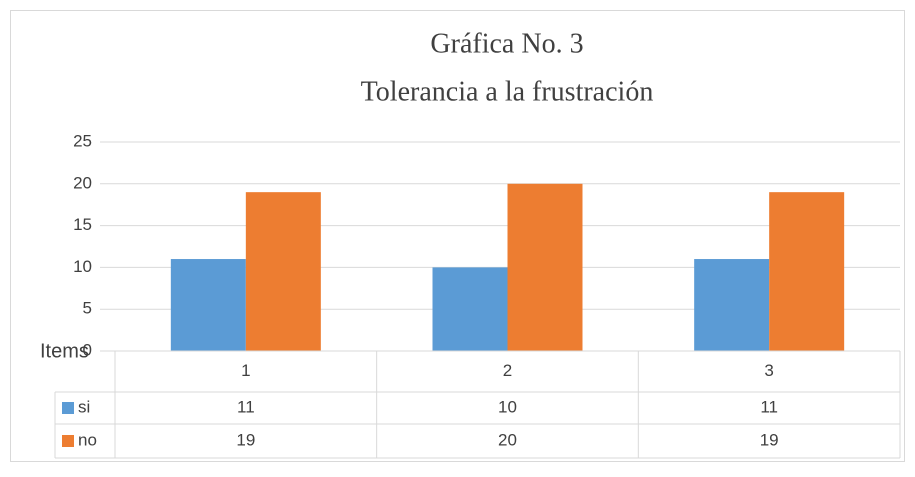  I want to click on chart-subtitle: Tolerancia a la frustración, so click(507, 91).